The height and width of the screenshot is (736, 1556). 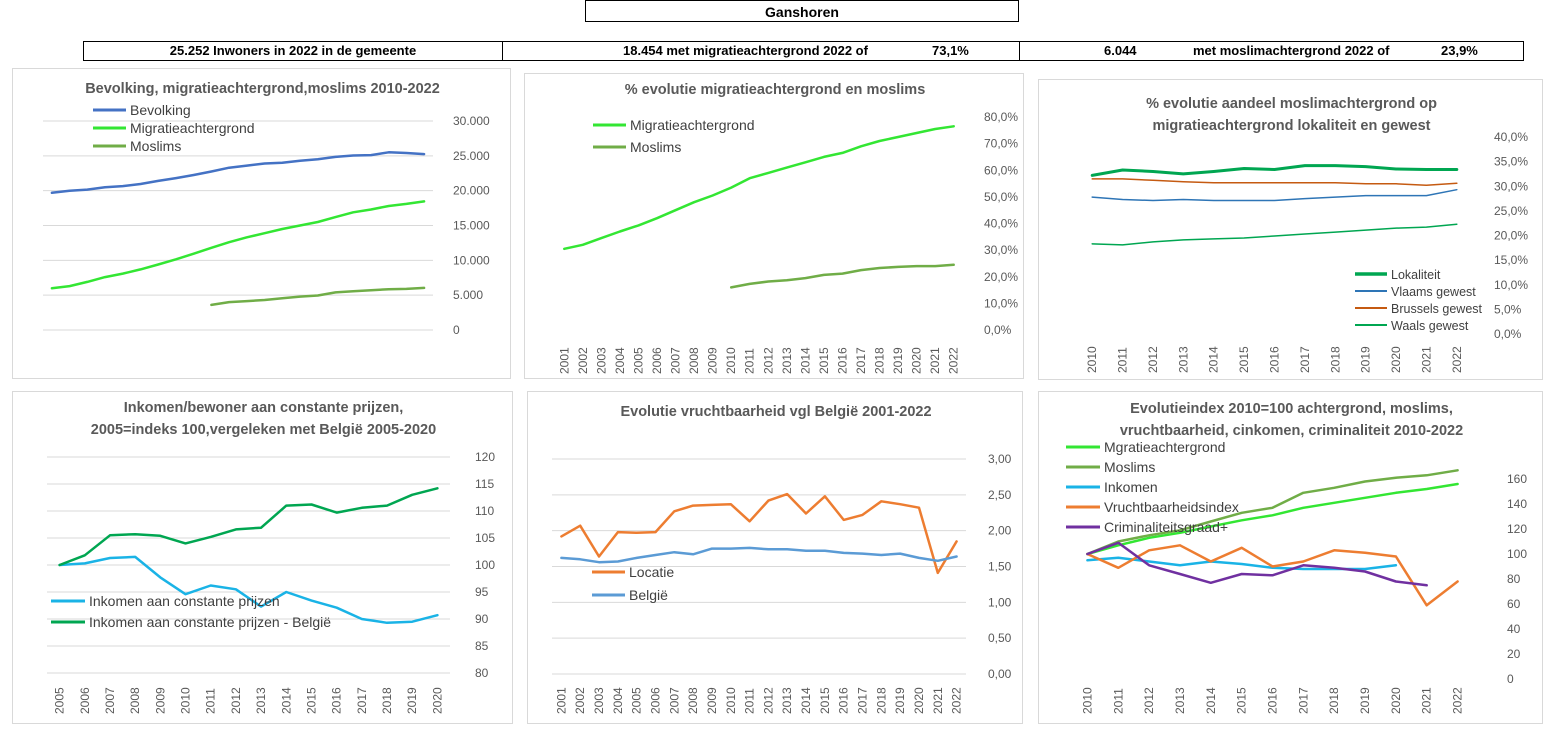 I want to click on legend-label: Criminaliteitsgraad+, so click(x=1166, y=527).